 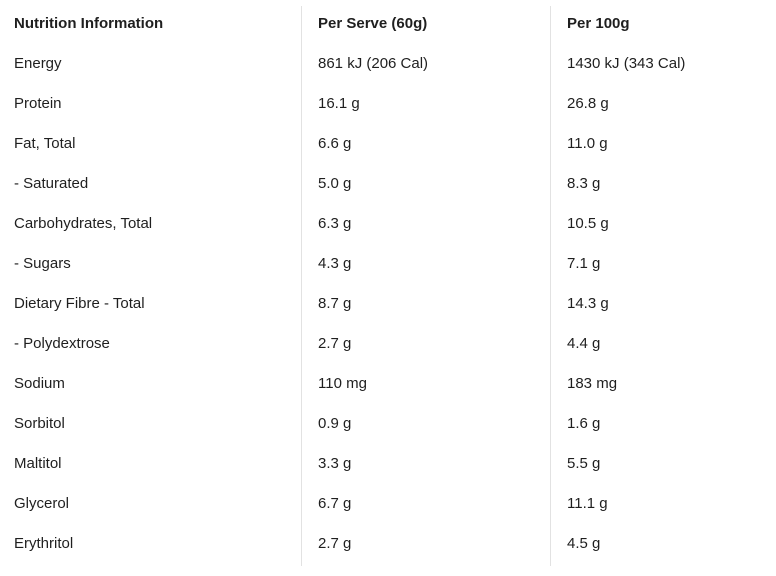 I want to click on table-row: Carbohydrates, Total 6.3 g 10.5 g, so click(x=388, y=224).